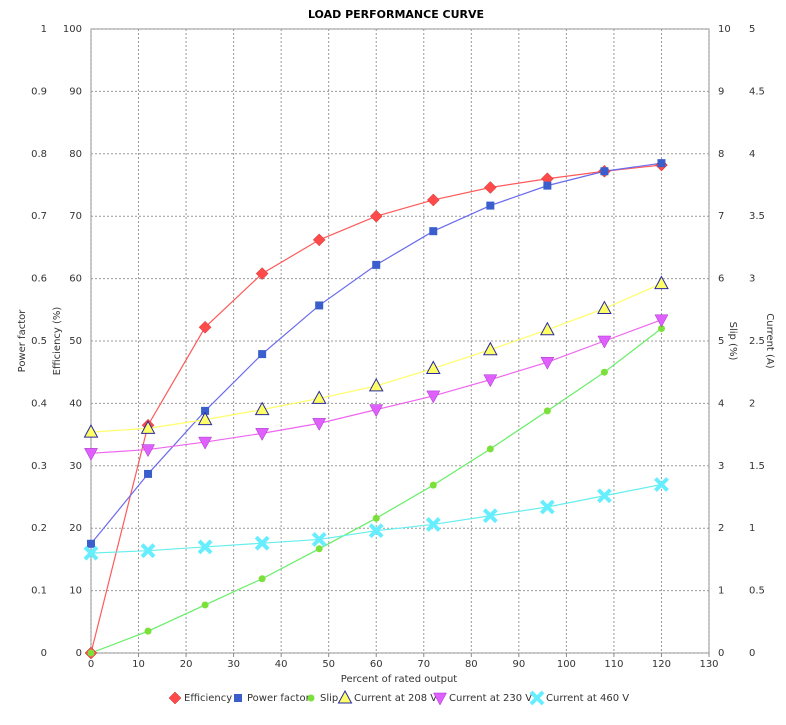 Image resolution: width=786 pixels, height=725 pixels. Describe the element at coordinates (396, 14) in the screenshot. I see `chart-title: LOAD PERFORMANCE CURVE` at that location.